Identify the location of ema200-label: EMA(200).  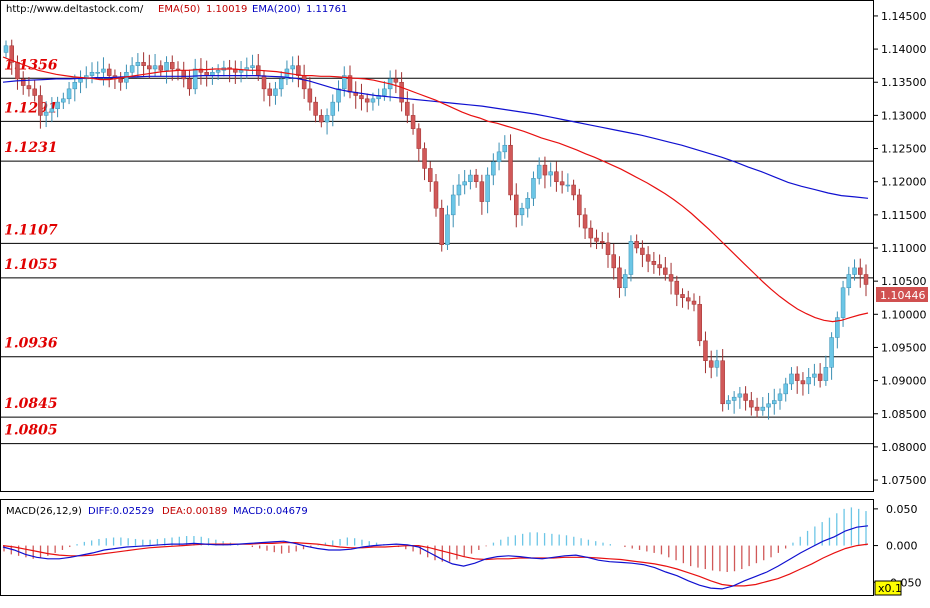
(276, 9).